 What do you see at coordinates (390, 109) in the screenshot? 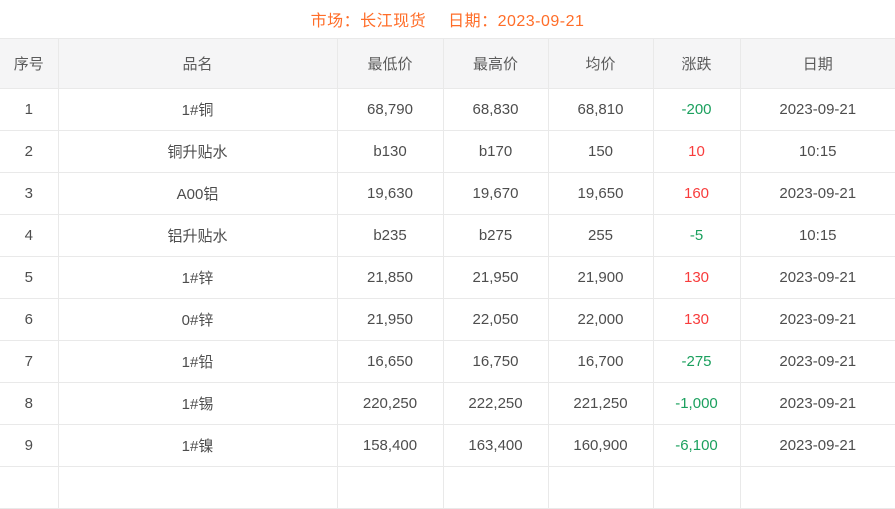
I see `cell-low: 68,790` at bounding box center [390, 109].